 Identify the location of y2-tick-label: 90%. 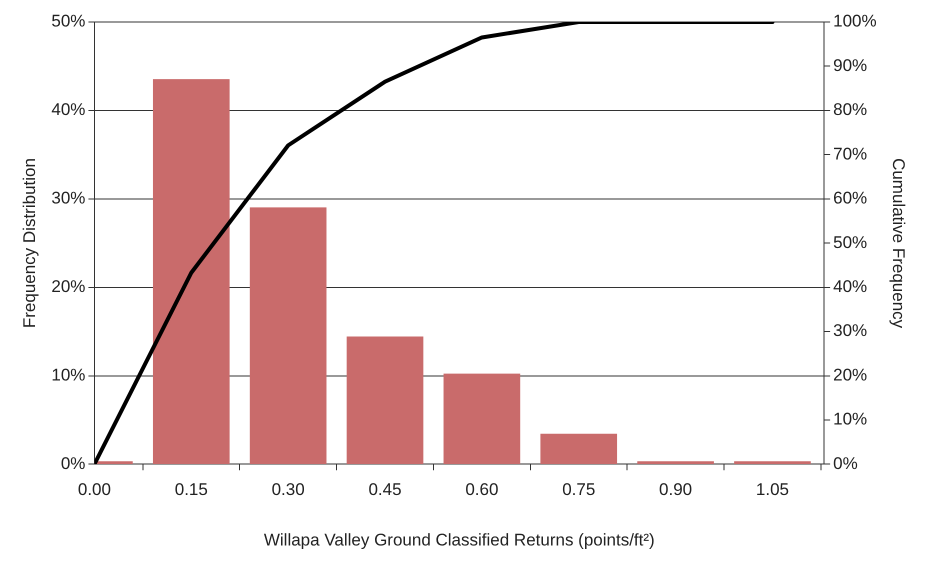
(850, 65).